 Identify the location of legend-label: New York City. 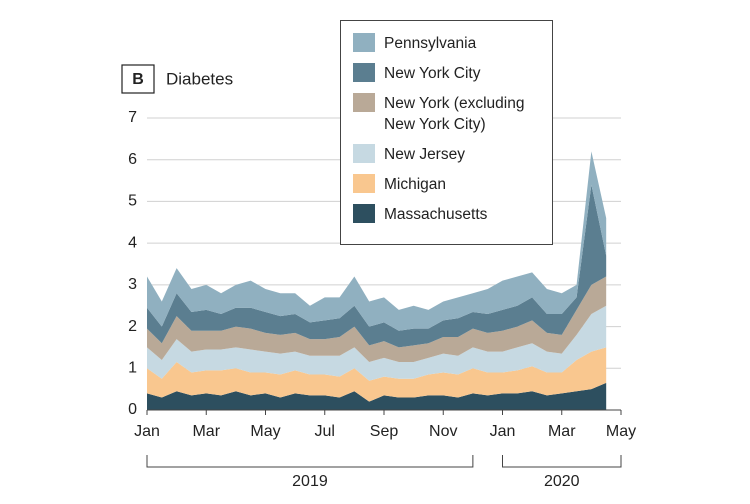
(432, 73).